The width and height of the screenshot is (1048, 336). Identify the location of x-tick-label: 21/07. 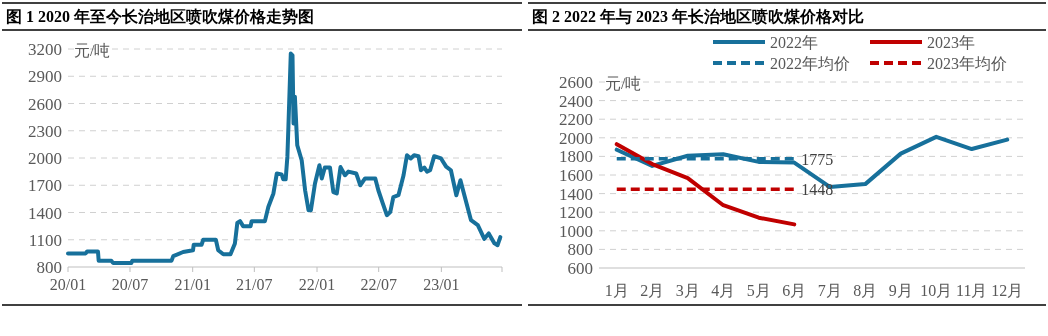
(254, 284).